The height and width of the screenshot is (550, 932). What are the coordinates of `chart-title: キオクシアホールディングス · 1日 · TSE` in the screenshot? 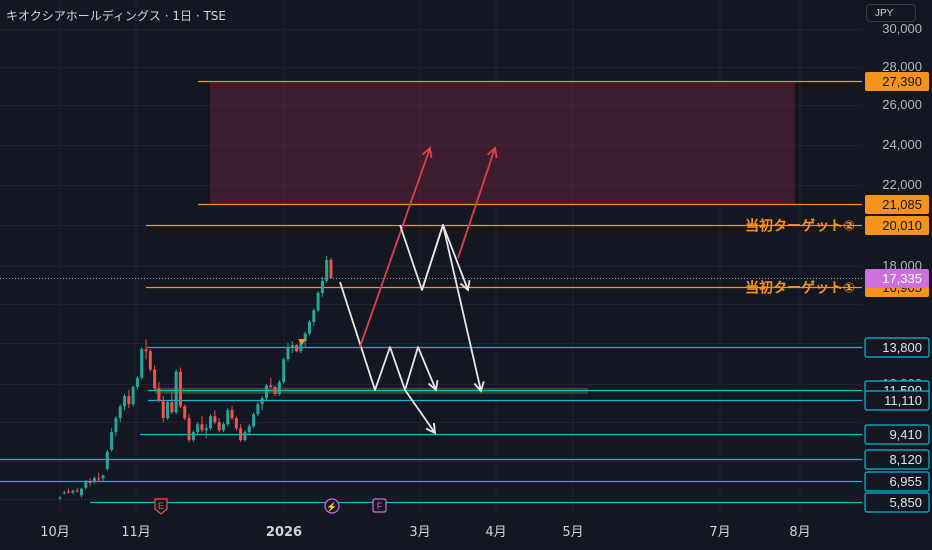 It's located at (116, 16).